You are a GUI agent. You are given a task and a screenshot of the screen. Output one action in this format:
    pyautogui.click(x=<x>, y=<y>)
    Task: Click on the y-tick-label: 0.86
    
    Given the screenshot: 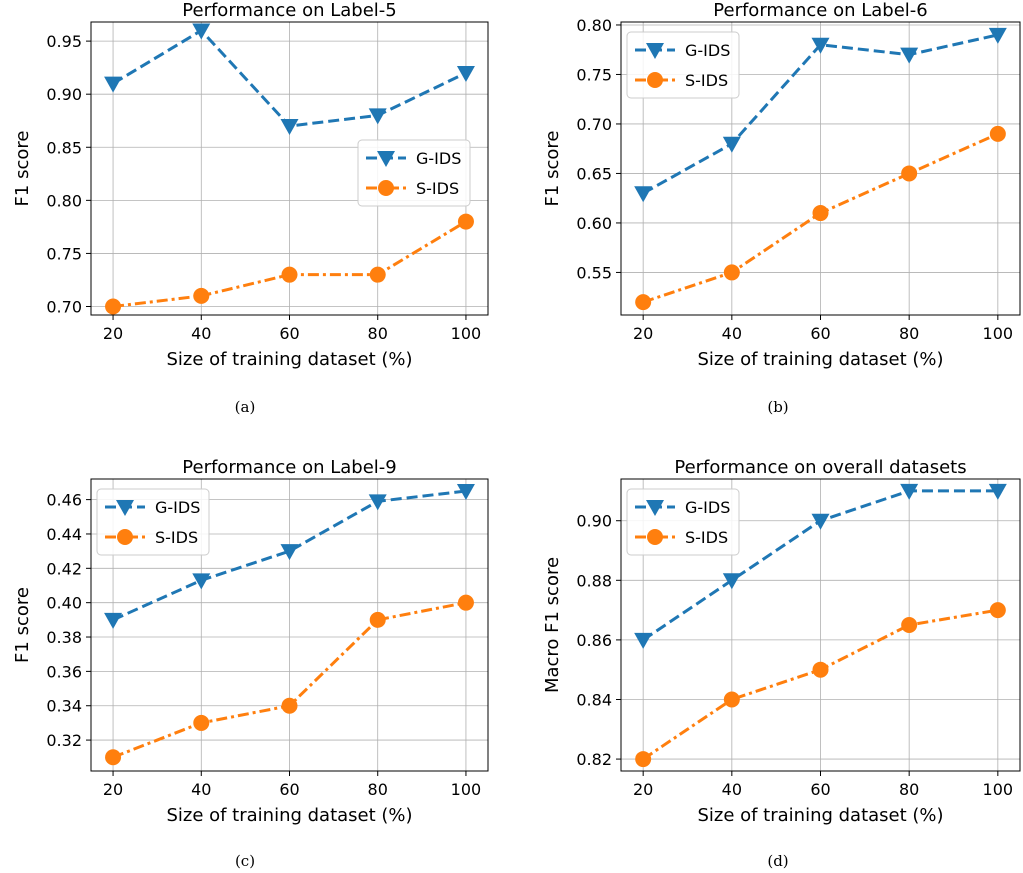 What is the action you would take?
    pyautogui.click(x=594, y=640)
    